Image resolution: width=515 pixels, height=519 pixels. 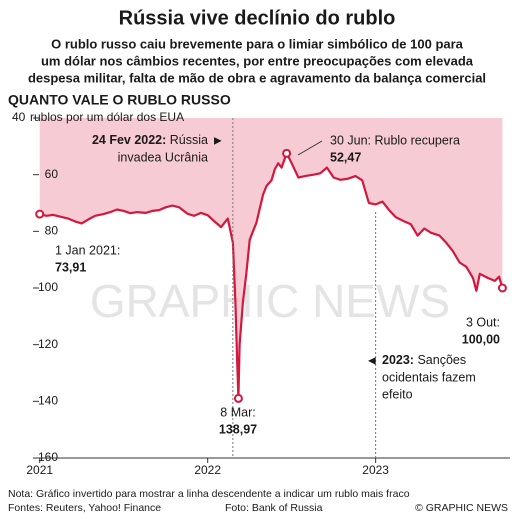 What do you see at coordinates (483, 322) in the screenshot?
I see `point-label: 3 Out:` at bounding box center [483, 322].